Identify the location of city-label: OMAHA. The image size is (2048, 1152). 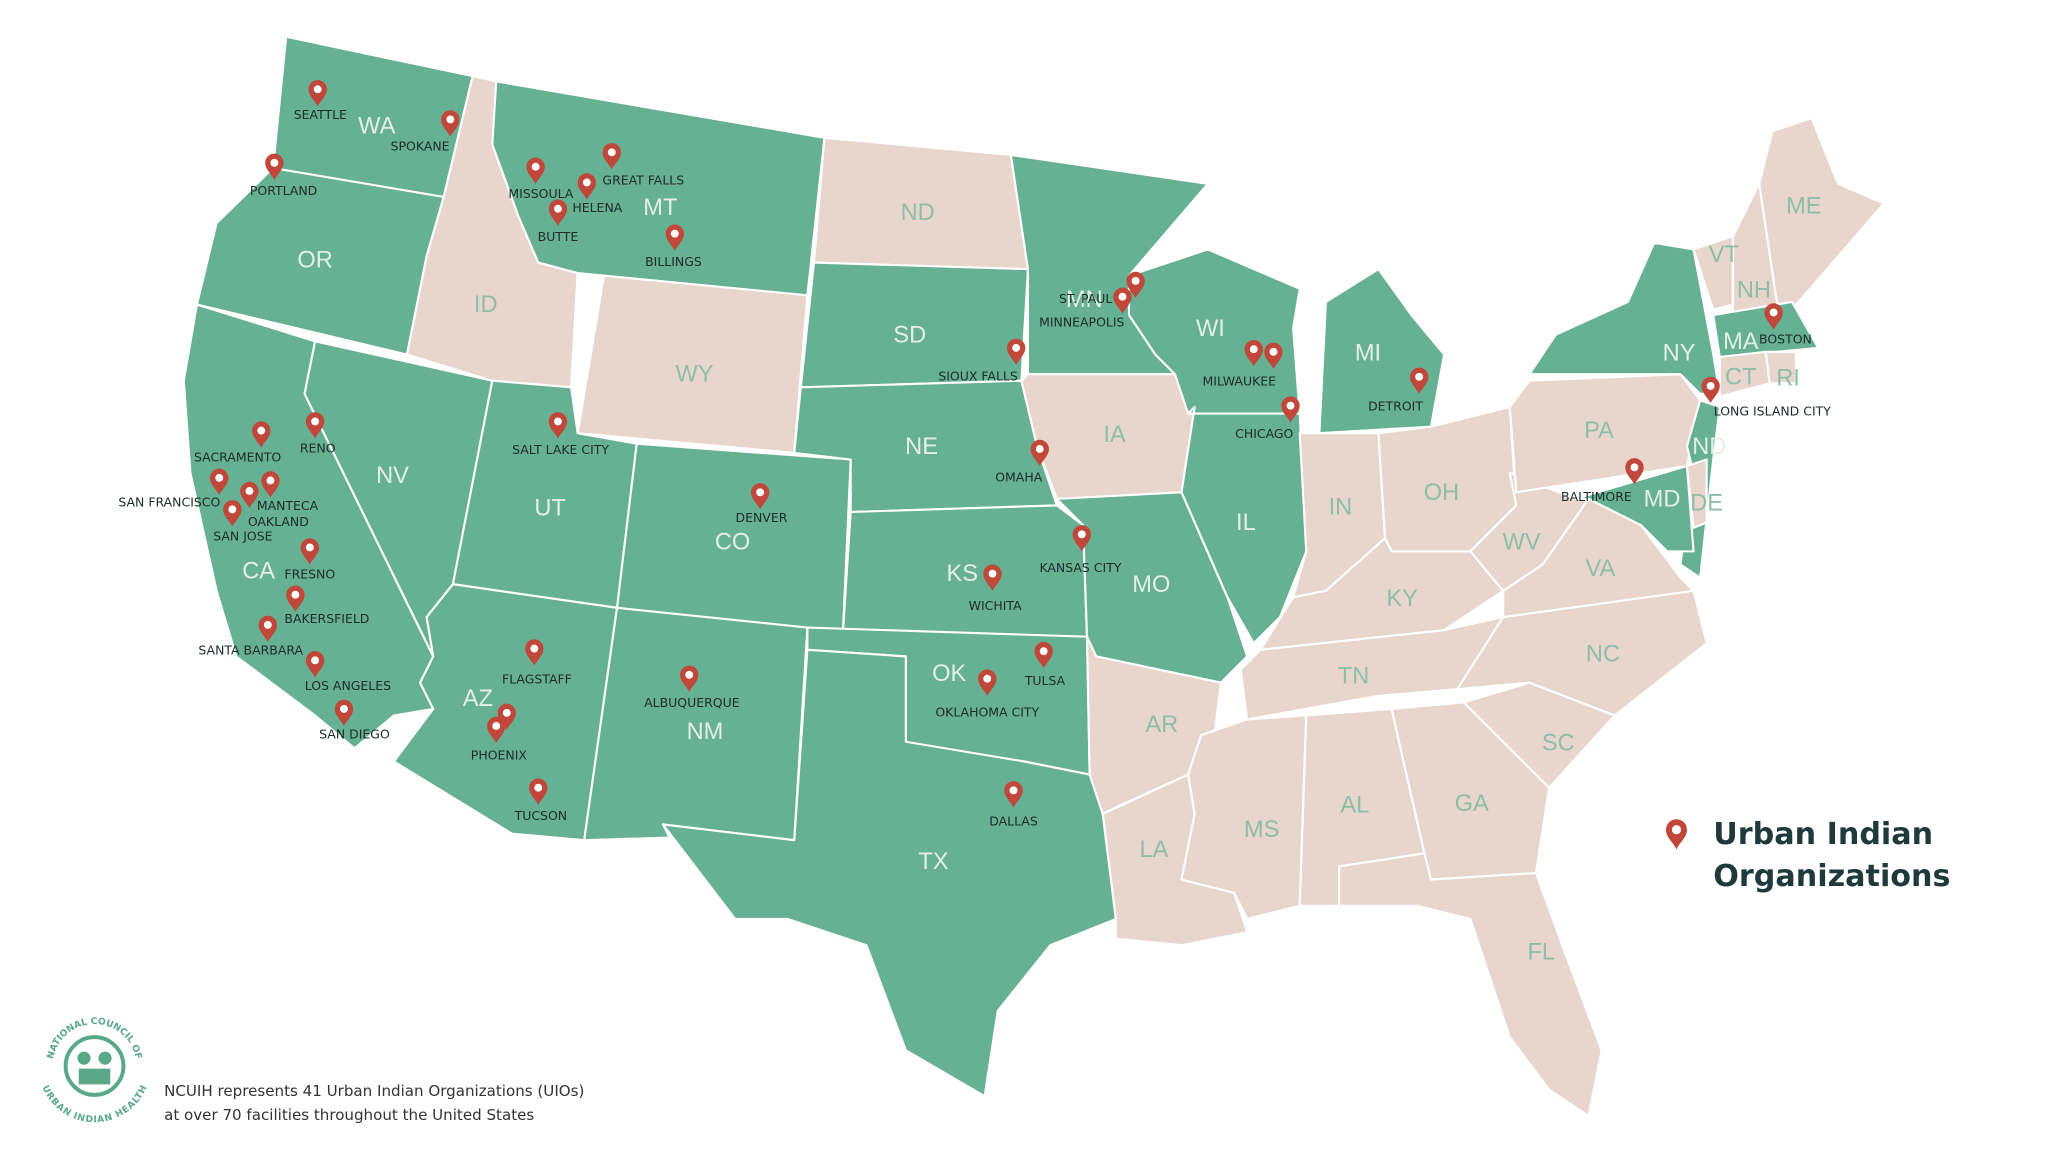
(1018, 476).